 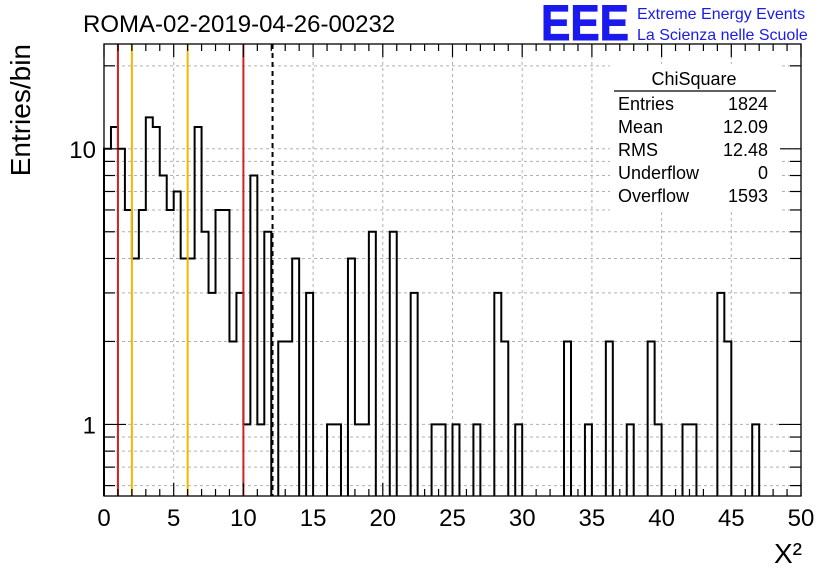 I want to click on x-axis-label: X², so click(x=788, y=553).